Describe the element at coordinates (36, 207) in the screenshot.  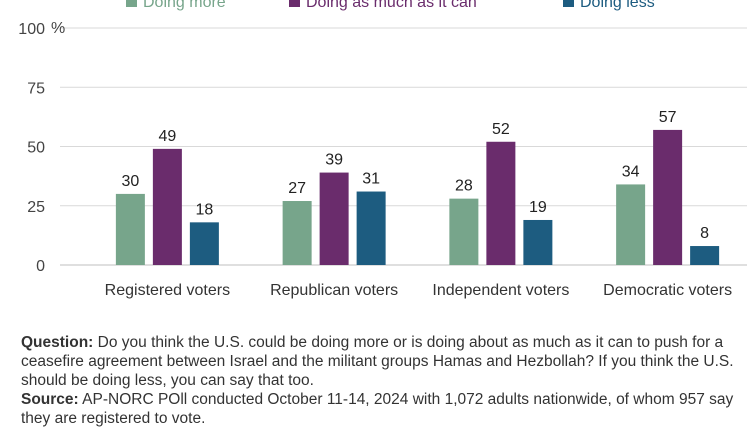
I see `y-tick-label: 25` at that location.